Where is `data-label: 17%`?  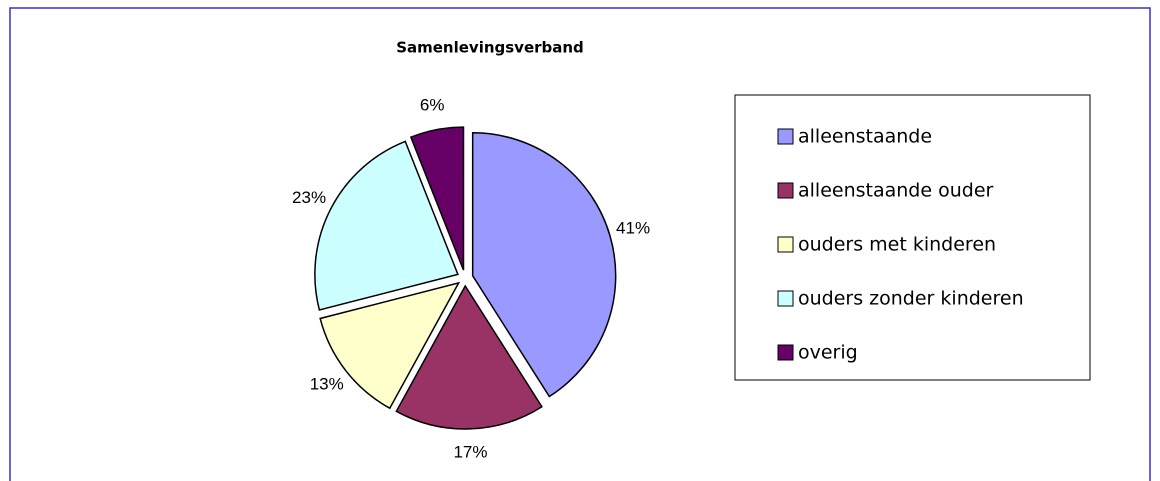
data-label: 17% is located at coordinates (470, 451).